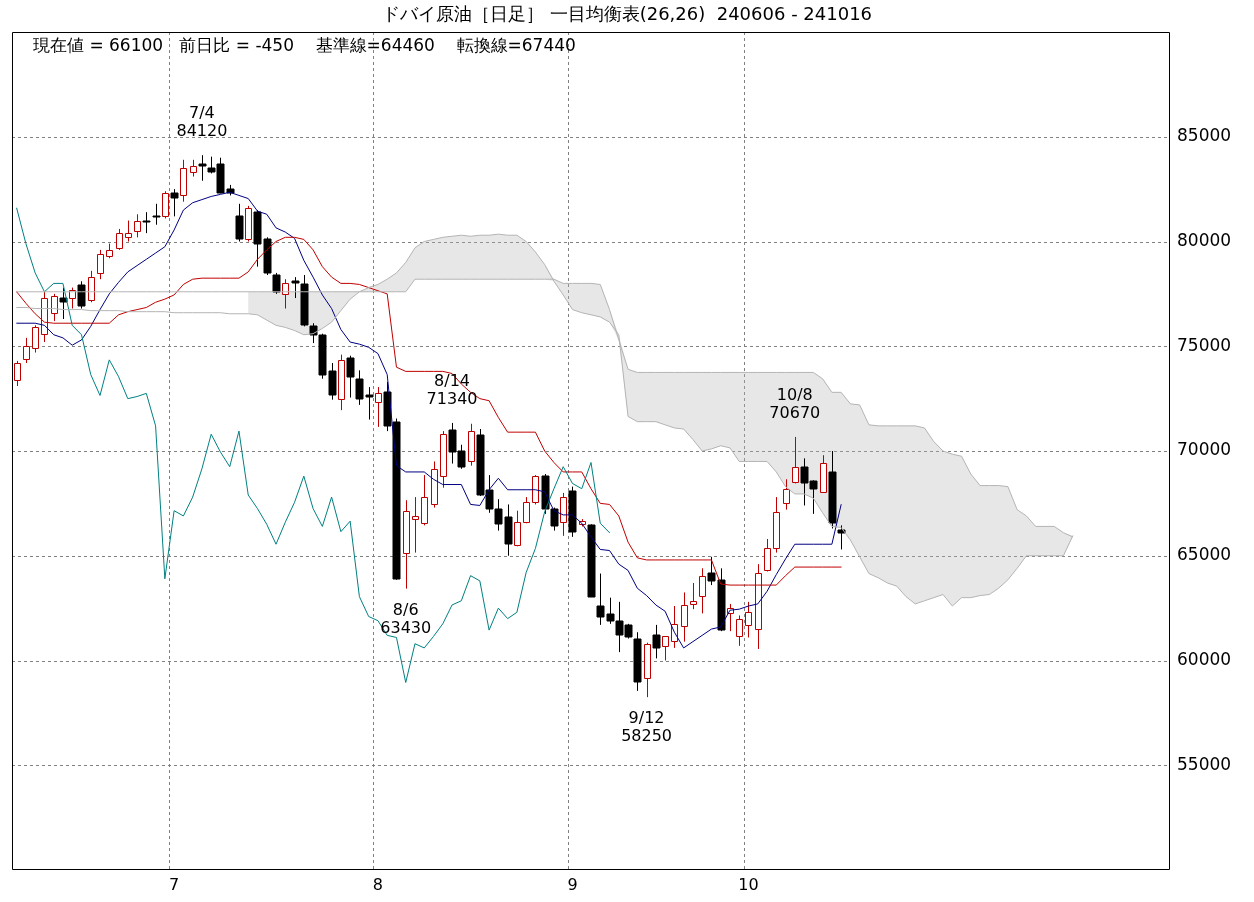 The height and width of the screenshot is (902, 1254). Describe the element at coordinates (1204, 658) in the screenshot. I see `y-tick-label: 60000` at that location.